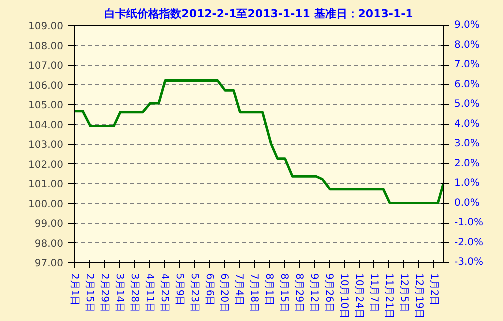 The width and height of the screenshot is (503, 321). I want to click on x-tick-label: 8月15日, so click(284, 293).